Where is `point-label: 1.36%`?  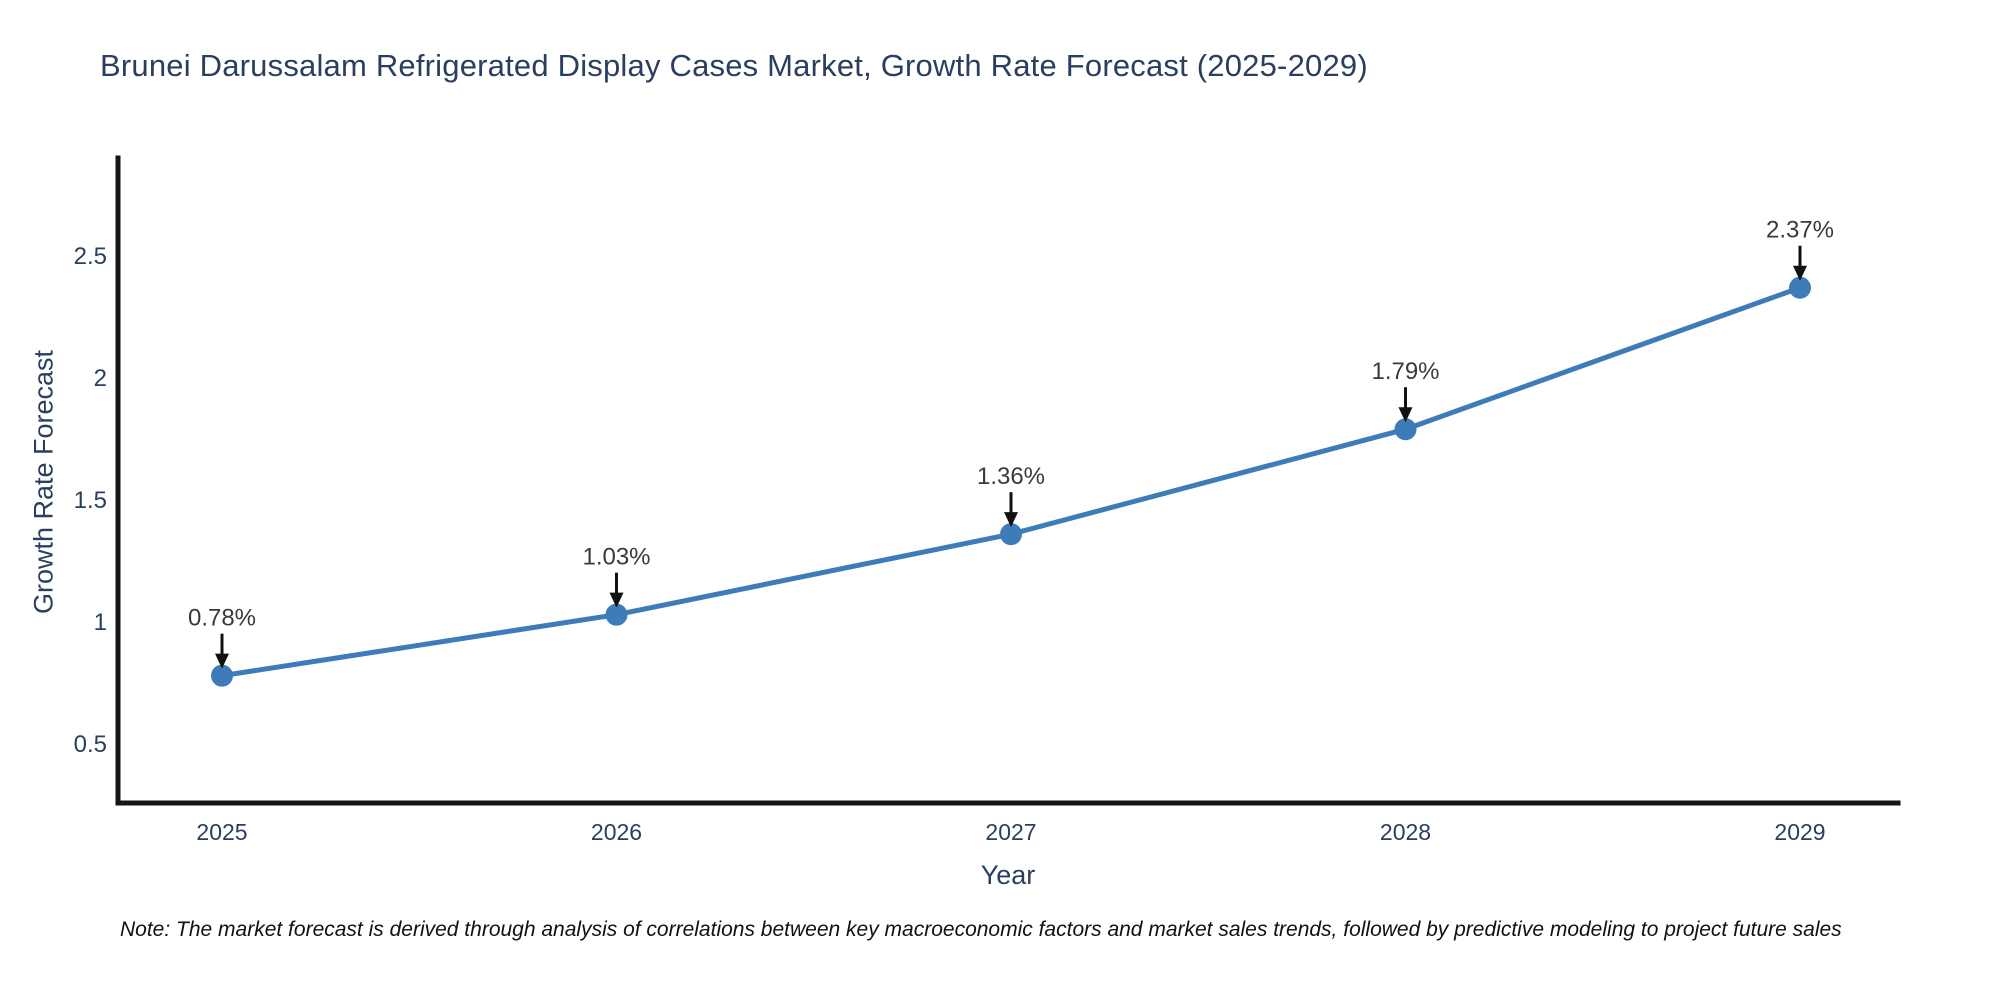
point-label: 1.36% is located at coordinates (1011, 476).